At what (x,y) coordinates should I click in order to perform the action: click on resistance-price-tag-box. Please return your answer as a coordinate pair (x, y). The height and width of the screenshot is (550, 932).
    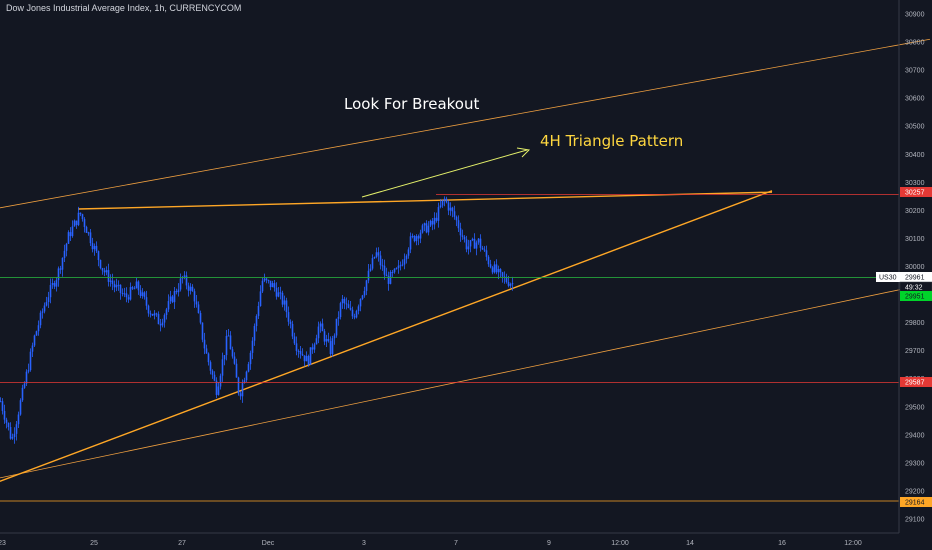
    Looking at the image, I should click on (916, 192).